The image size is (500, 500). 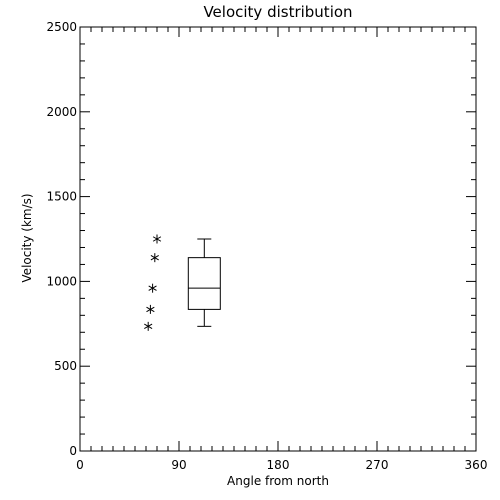 What do you see at coordinates (61, 281) in the screenshot?
I see `y-tick-label: 1000` at bounding box center [61, 281].